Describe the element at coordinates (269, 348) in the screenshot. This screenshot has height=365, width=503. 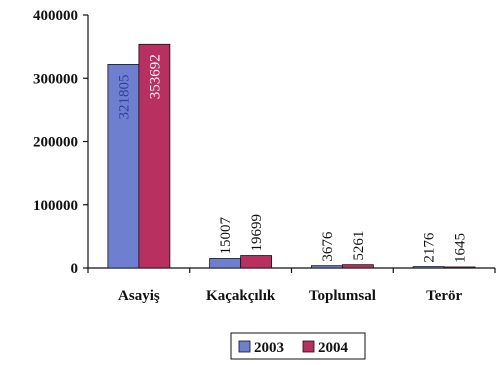
I see `legend-label-2003: 2003` at that location.